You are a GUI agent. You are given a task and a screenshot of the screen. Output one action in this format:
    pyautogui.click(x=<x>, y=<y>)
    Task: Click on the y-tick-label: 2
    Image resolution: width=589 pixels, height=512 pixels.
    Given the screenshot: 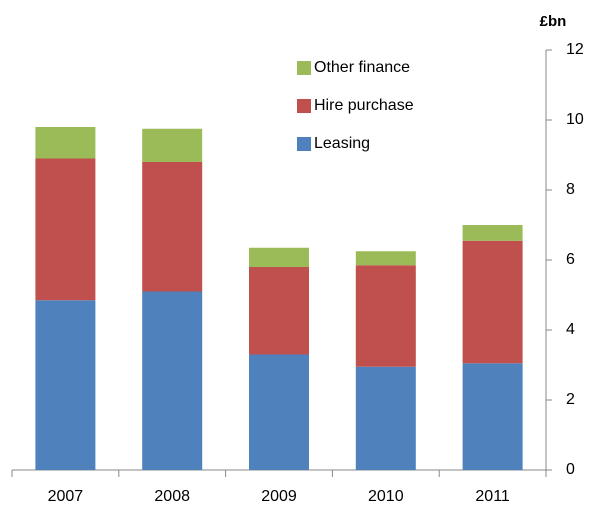 What is the action you would take?
    pyautogui.click(x=570, y=399)
    